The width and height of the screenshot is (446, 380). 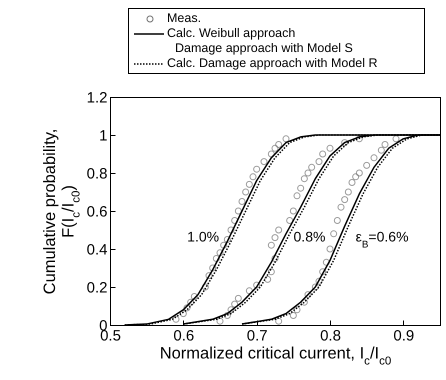 What do you see at coordinates (184, 18) in the screenshot?
I see `legend-label: Meas.` at bounding box center [184, 18].